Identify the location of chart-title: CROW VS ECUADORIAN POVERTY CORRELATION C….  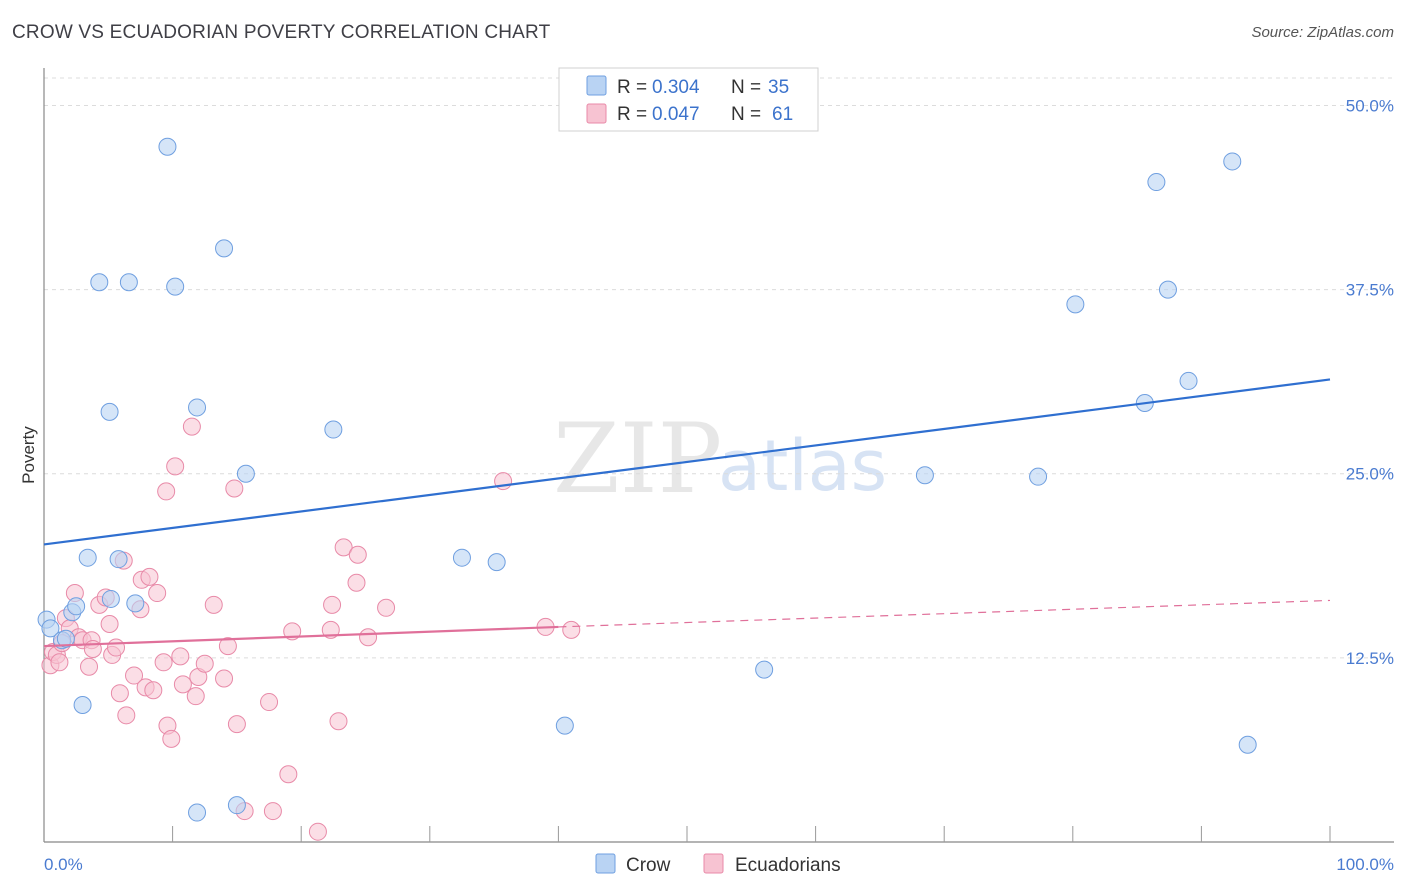
(281, 32).